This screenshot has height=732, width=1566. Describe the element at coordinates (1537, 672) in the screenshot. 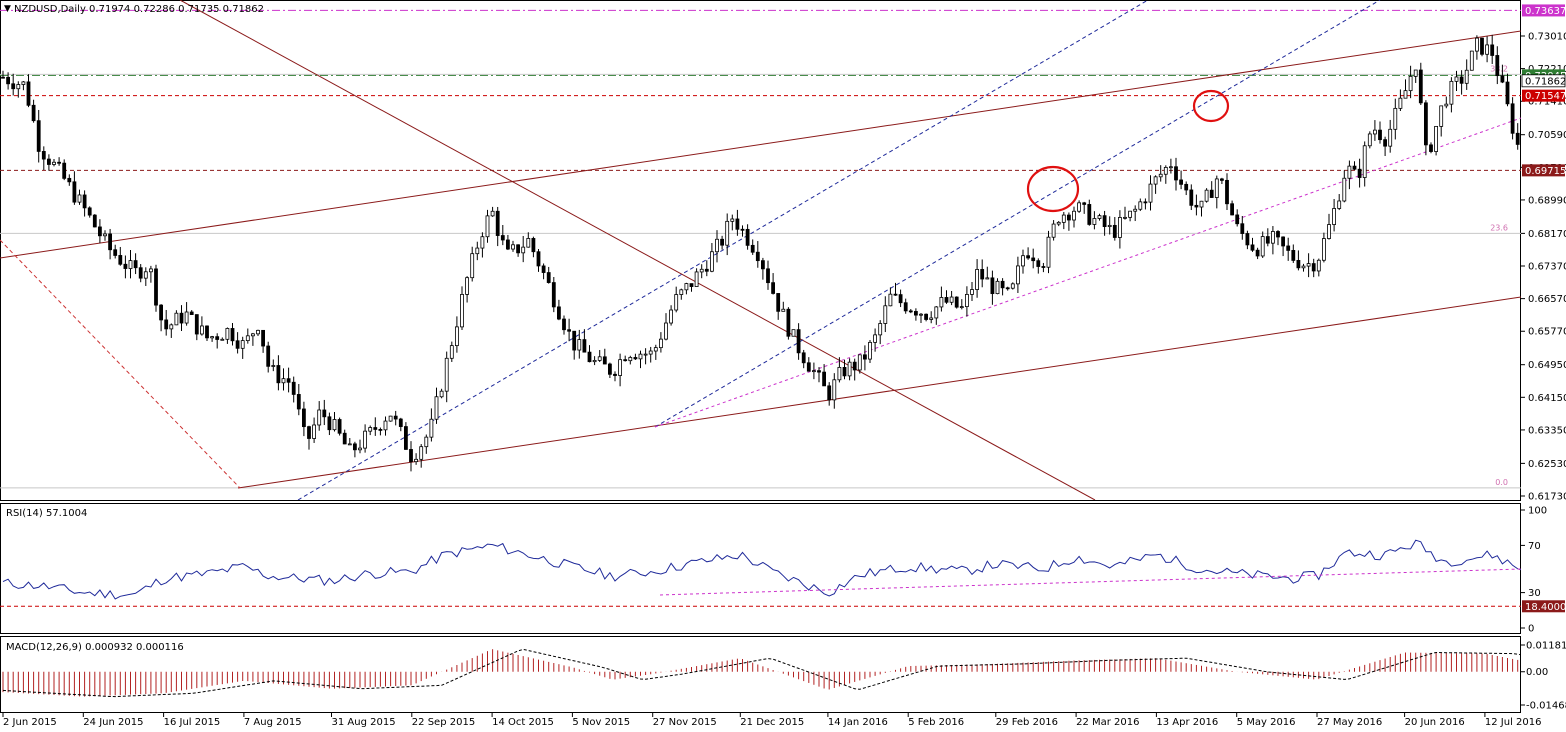

I see `macd-tick-label-1: 0.00` at that location.